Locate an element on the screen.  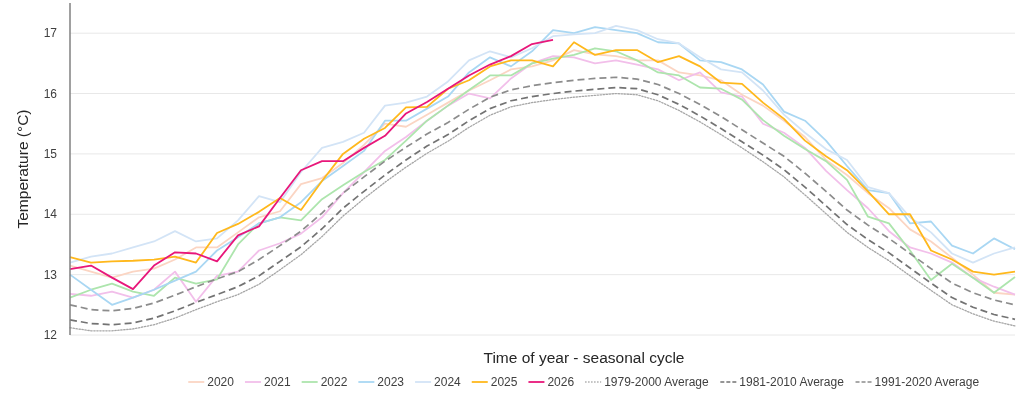
legend-label: 2024 is located at coordinates (448, 382).